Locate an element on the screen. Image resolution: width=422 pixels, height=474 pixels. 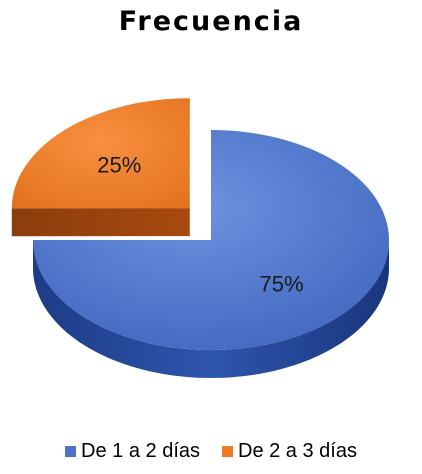
legend-item: De 1 a 2 días is located at coordinates (132, 451).